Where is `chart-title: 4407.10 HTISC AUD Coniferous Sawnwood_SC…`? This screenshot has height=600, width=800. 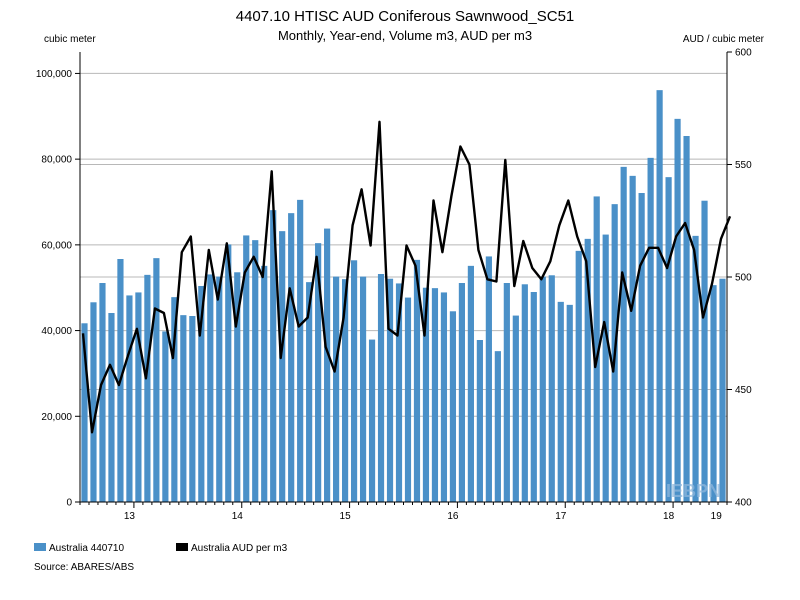
chart-title: 4407.10 HTISC AUD Coniferous Sawnwood_SC… is located at coordinates (405, 16).